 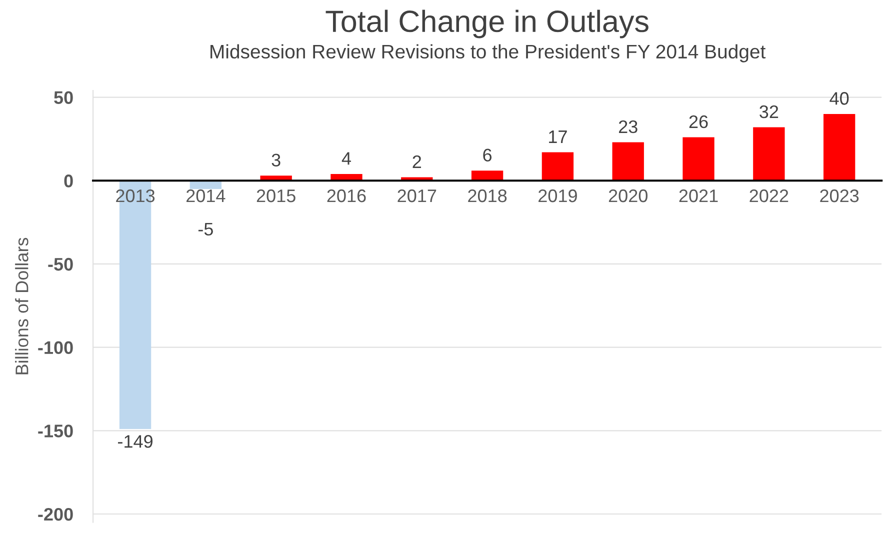 I want to click on y-tick-label: -150, so click(x=55, y=431).